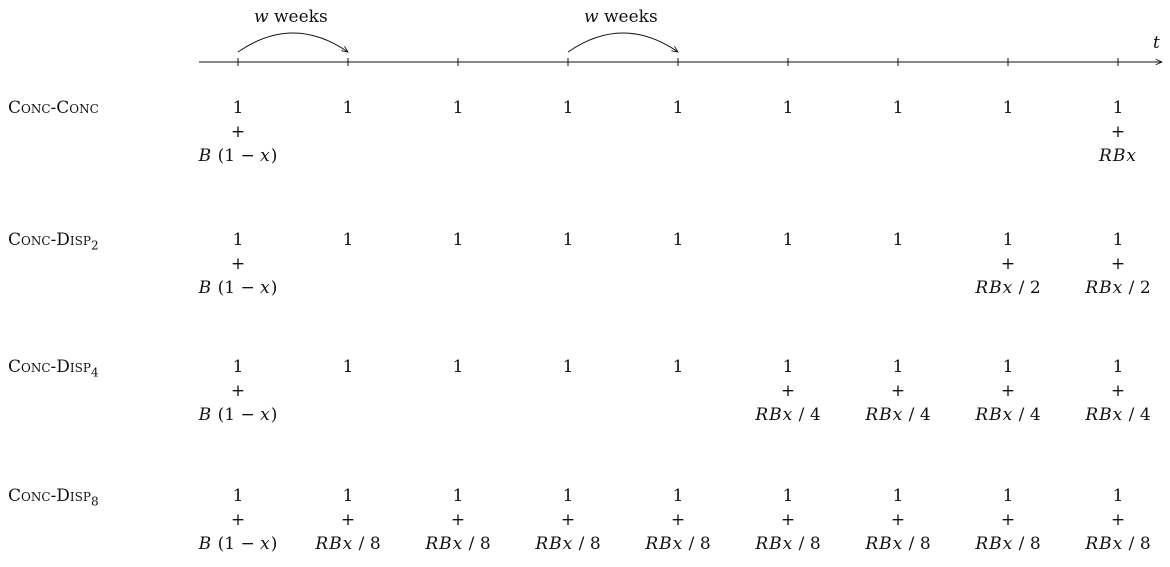 Image resolution: width=1170 pixels, height=567 pixels. Describe the element at coordinates (94, 372) in the screenshot. I see `row-label-subscript: 4` at that location.